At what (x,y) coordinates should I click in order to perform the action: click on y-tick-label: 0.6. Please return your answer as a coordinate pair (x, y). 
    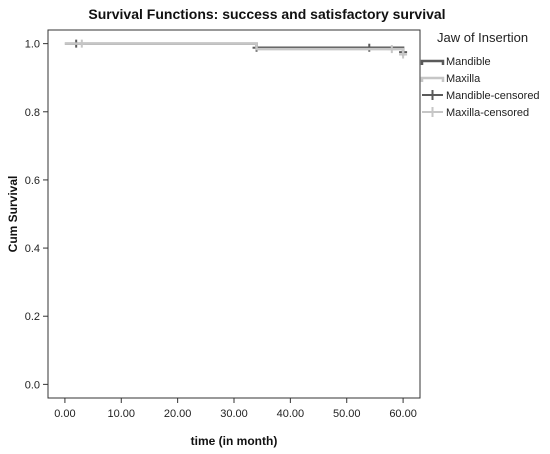
    Looking at the image, I should click on (32, 181).